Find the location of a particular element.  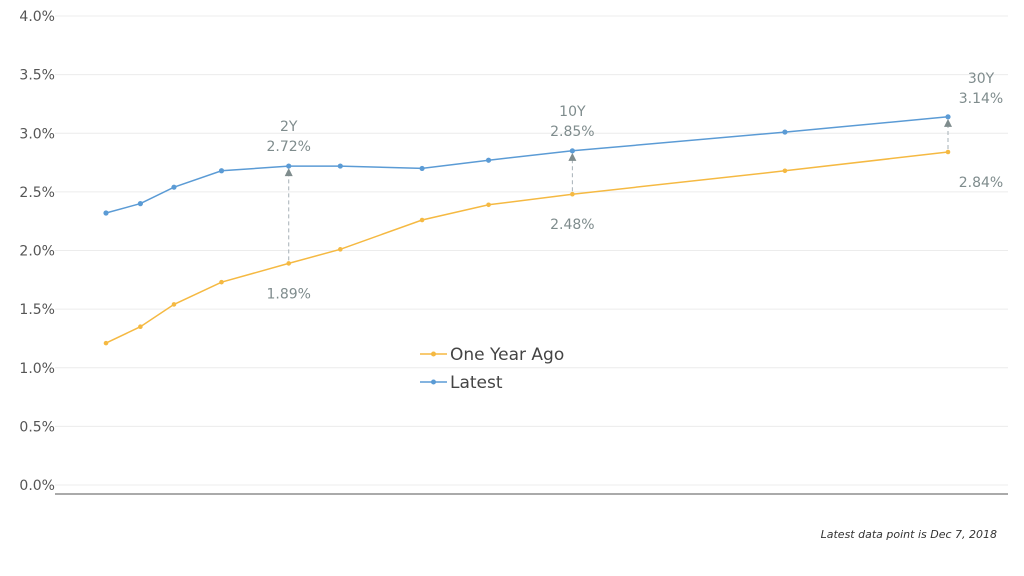

annotation-latest-30y: 3.14% is located at coordinates (981, 99).